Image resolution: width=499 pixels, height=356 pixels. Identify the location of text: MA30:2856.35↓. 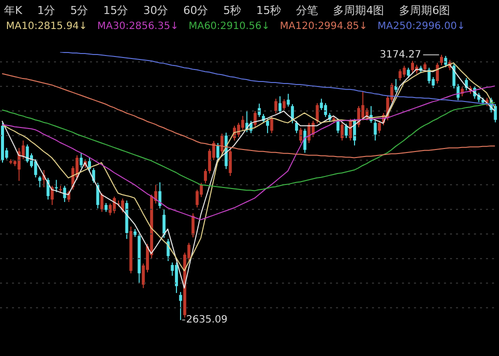
(138, 26).